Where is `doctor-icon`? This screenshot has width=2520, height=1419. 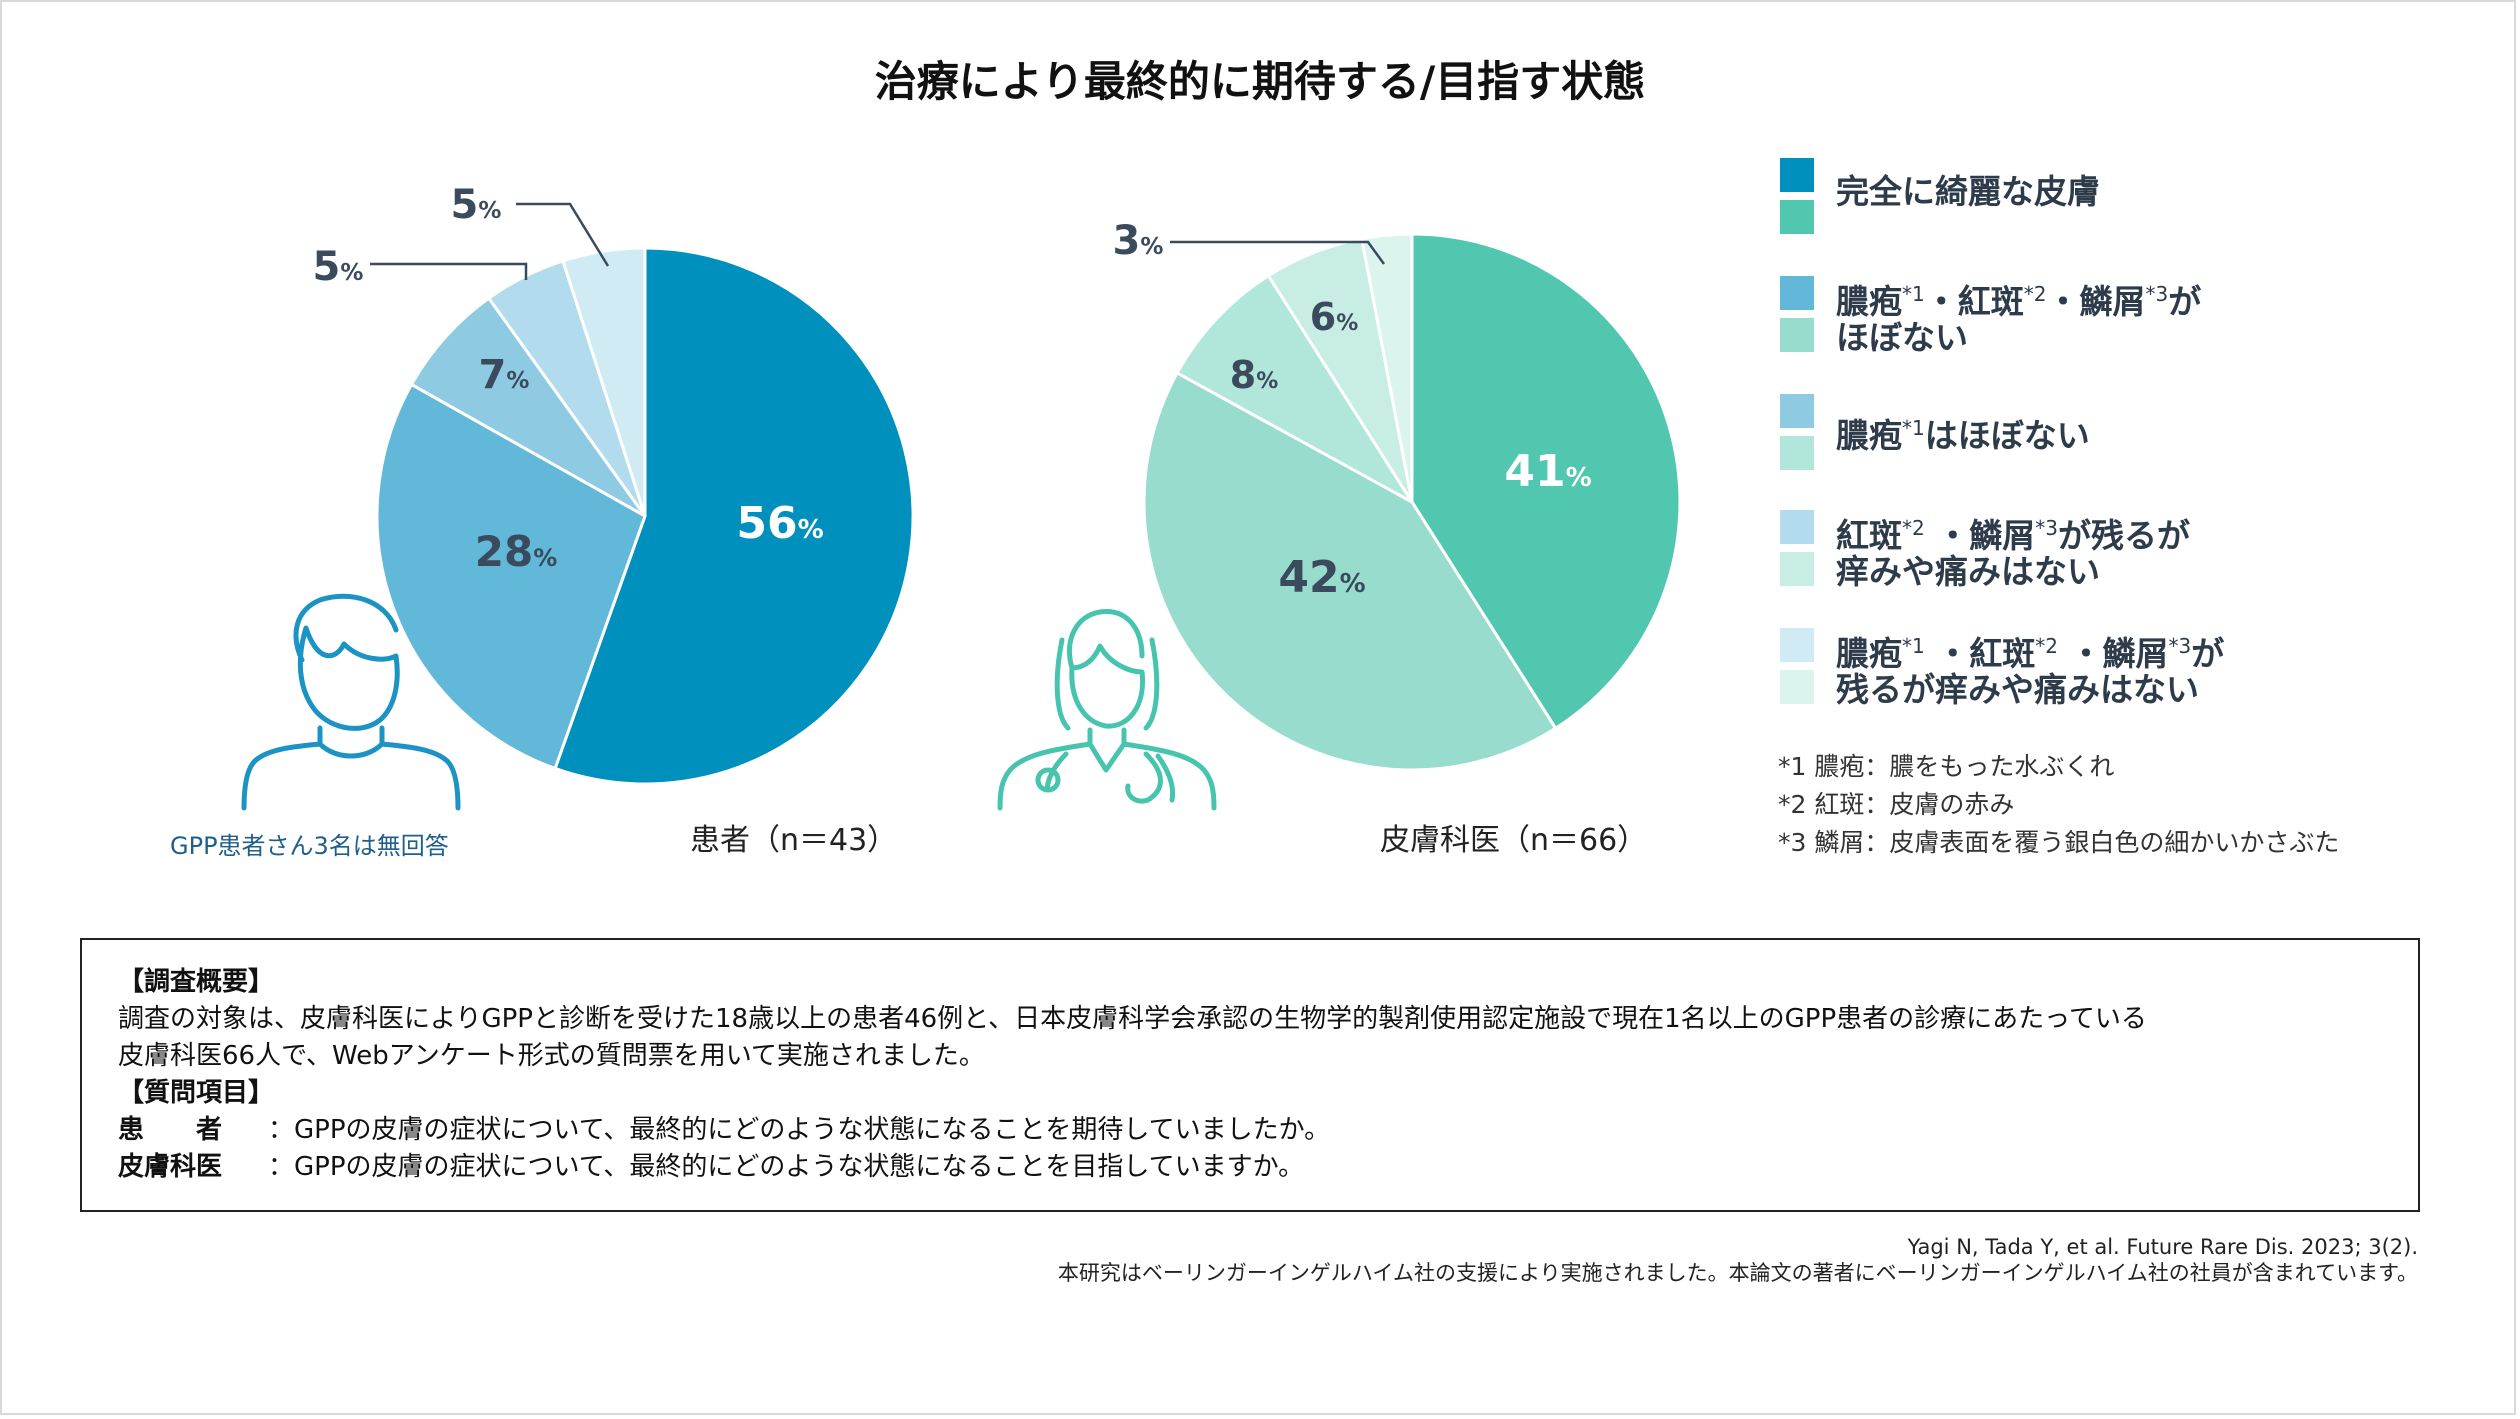 doctor-icon is located at coordinates (1107, 710).